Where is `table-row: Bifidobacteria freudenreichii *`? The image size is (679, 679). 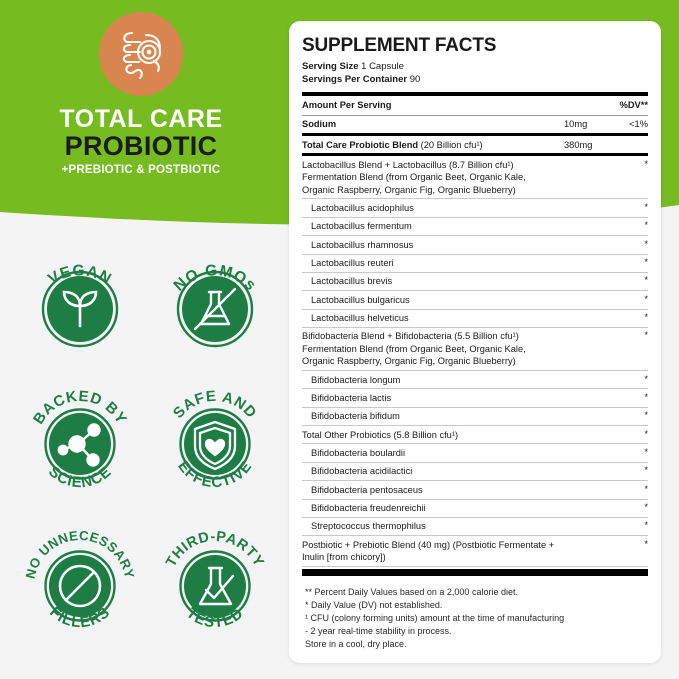 table-row: Bifidobacteria freudenreichii * is located at coordinates (475, 509).